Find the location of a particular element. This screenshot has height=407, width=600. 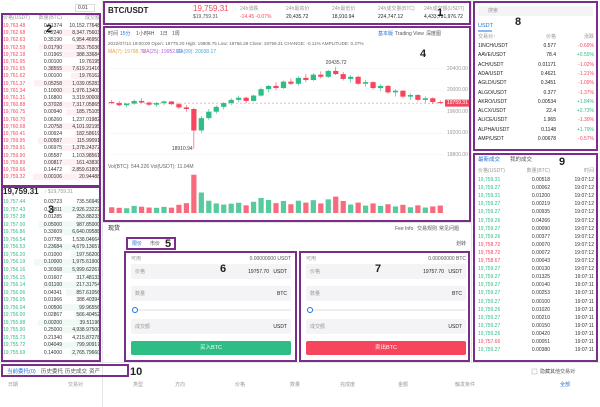

book-total: 987.85000 is located at coordinates (88, 224).